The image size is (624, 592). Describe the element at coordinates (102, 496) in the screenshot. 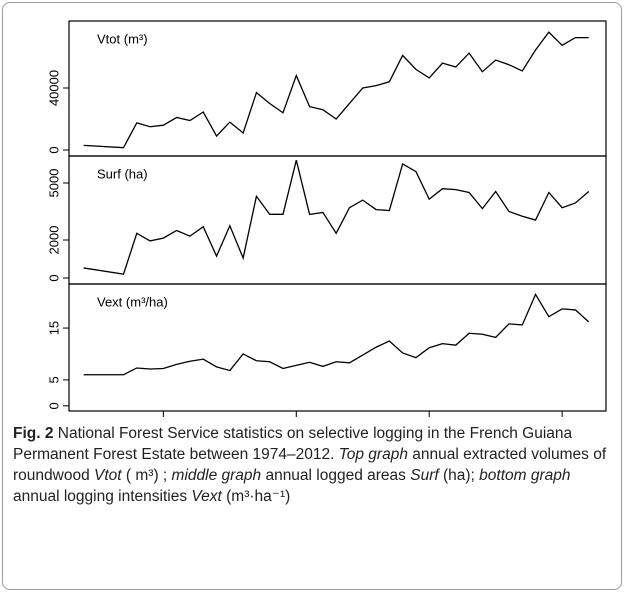

I see `caption-text: annual logging intensities` at that location.